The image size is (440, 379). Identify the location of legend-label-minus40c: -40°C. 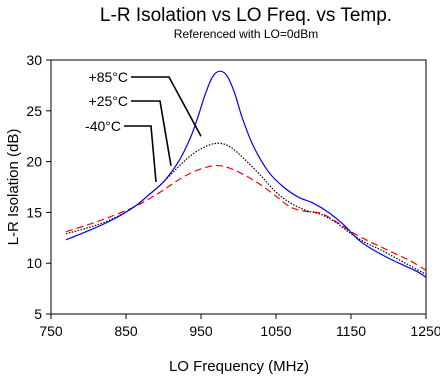
(103, 126).